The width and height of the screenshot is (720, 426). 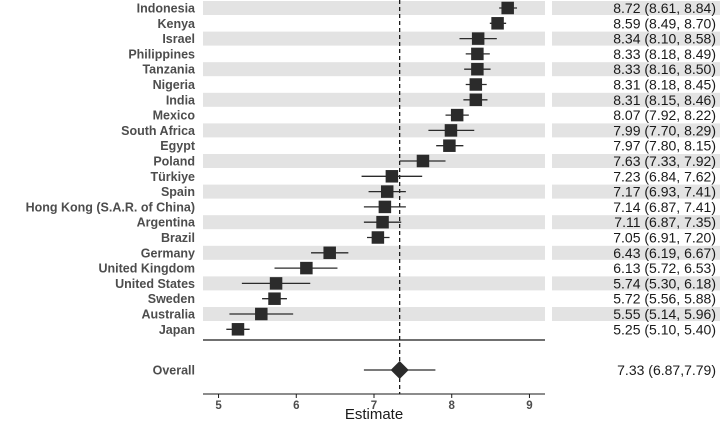 What do you see at coordinates (664, 176) in the screenshot?
I see `estimate-label-t-rkiye: 7.23 (6.84, 7.62)` at bounding box center [664, 176].